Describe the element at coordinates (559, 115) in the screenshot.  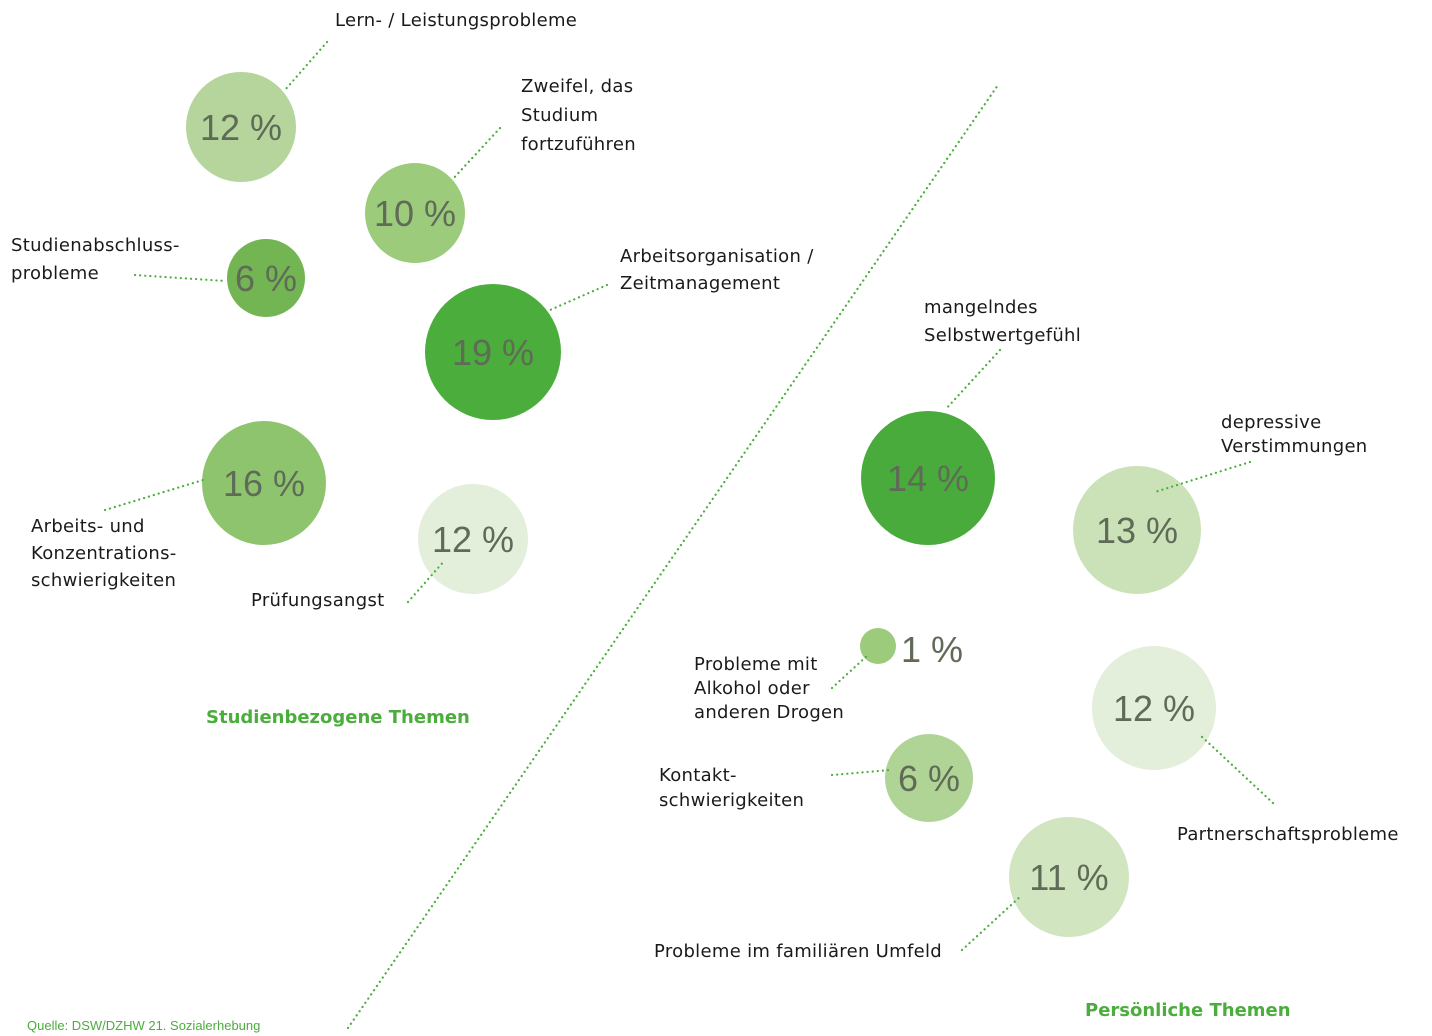
I see `label: Studium` at that location.